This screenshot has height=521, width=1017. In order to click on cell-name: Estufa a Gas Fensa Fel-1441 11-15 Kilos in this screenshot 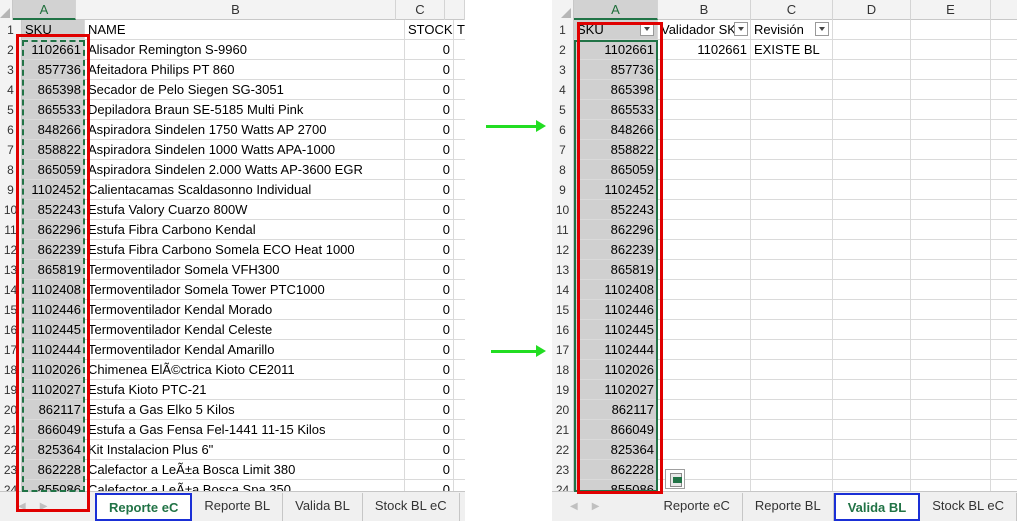, I will do `click(245, 429)`.